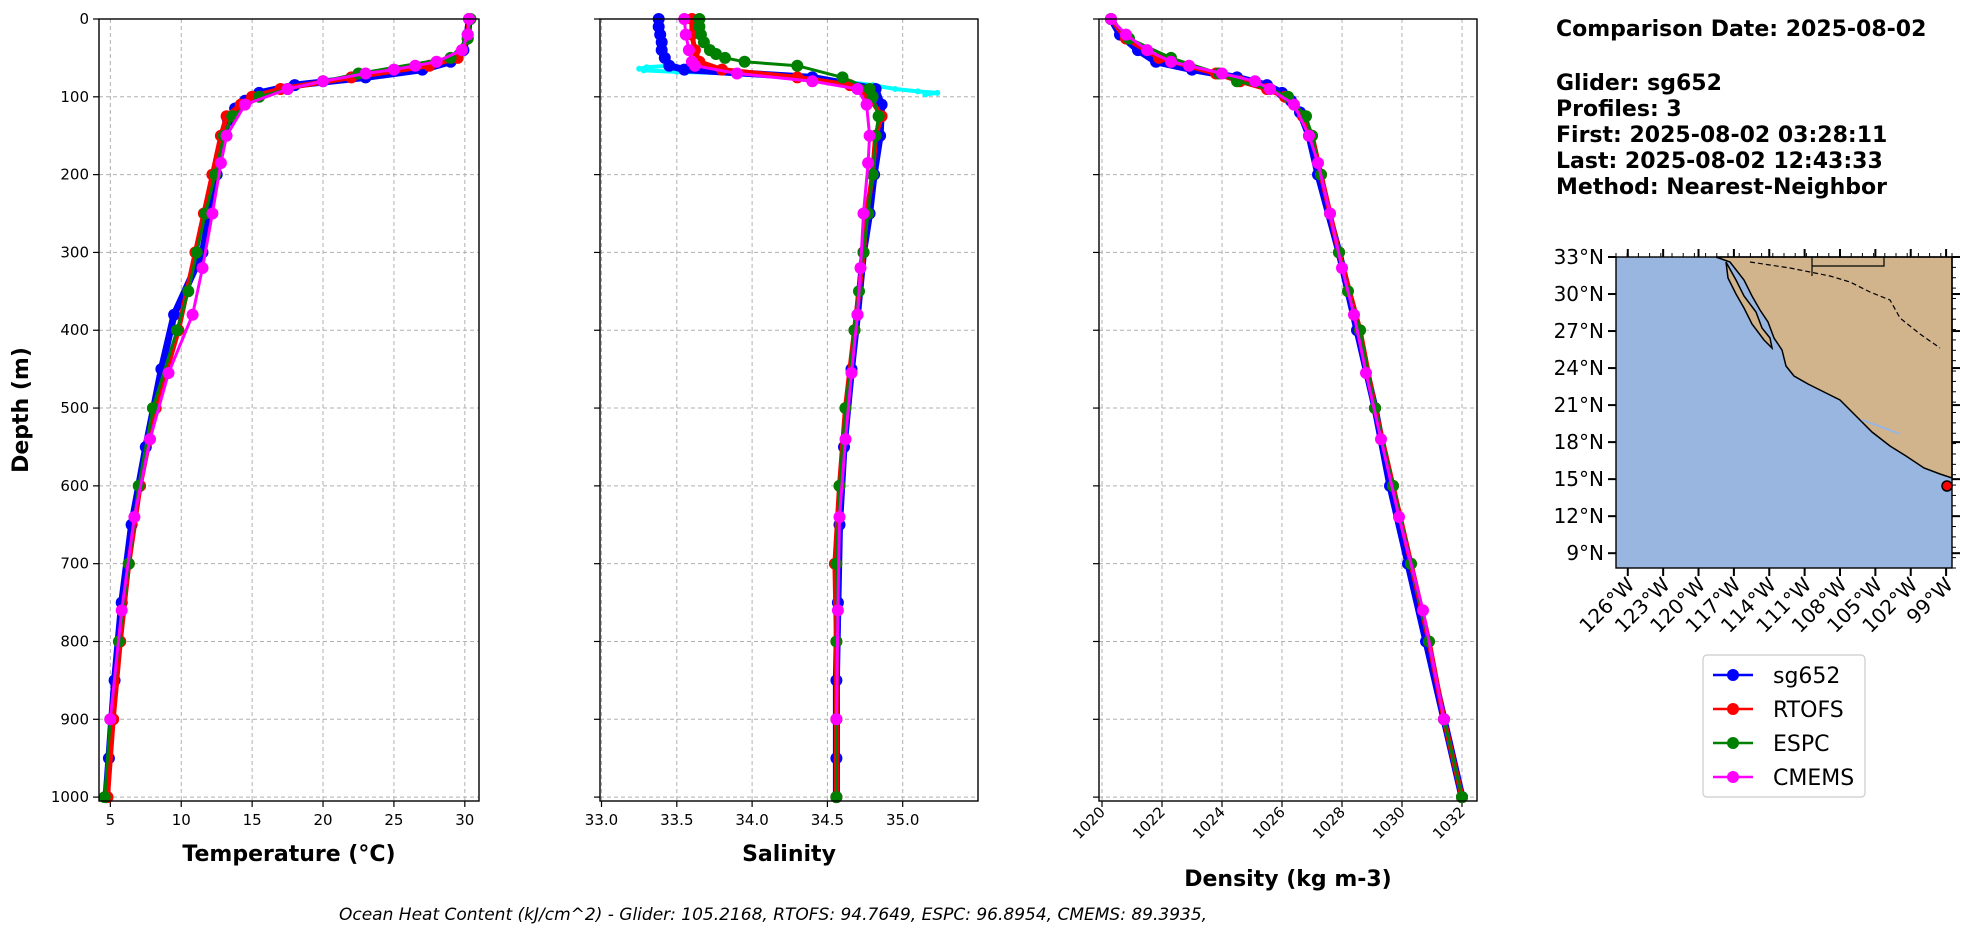  What do you see at coordinates (74, 330) in the screenshot?
I see `y-tick-label: 400` at bounding box center [74, 330].